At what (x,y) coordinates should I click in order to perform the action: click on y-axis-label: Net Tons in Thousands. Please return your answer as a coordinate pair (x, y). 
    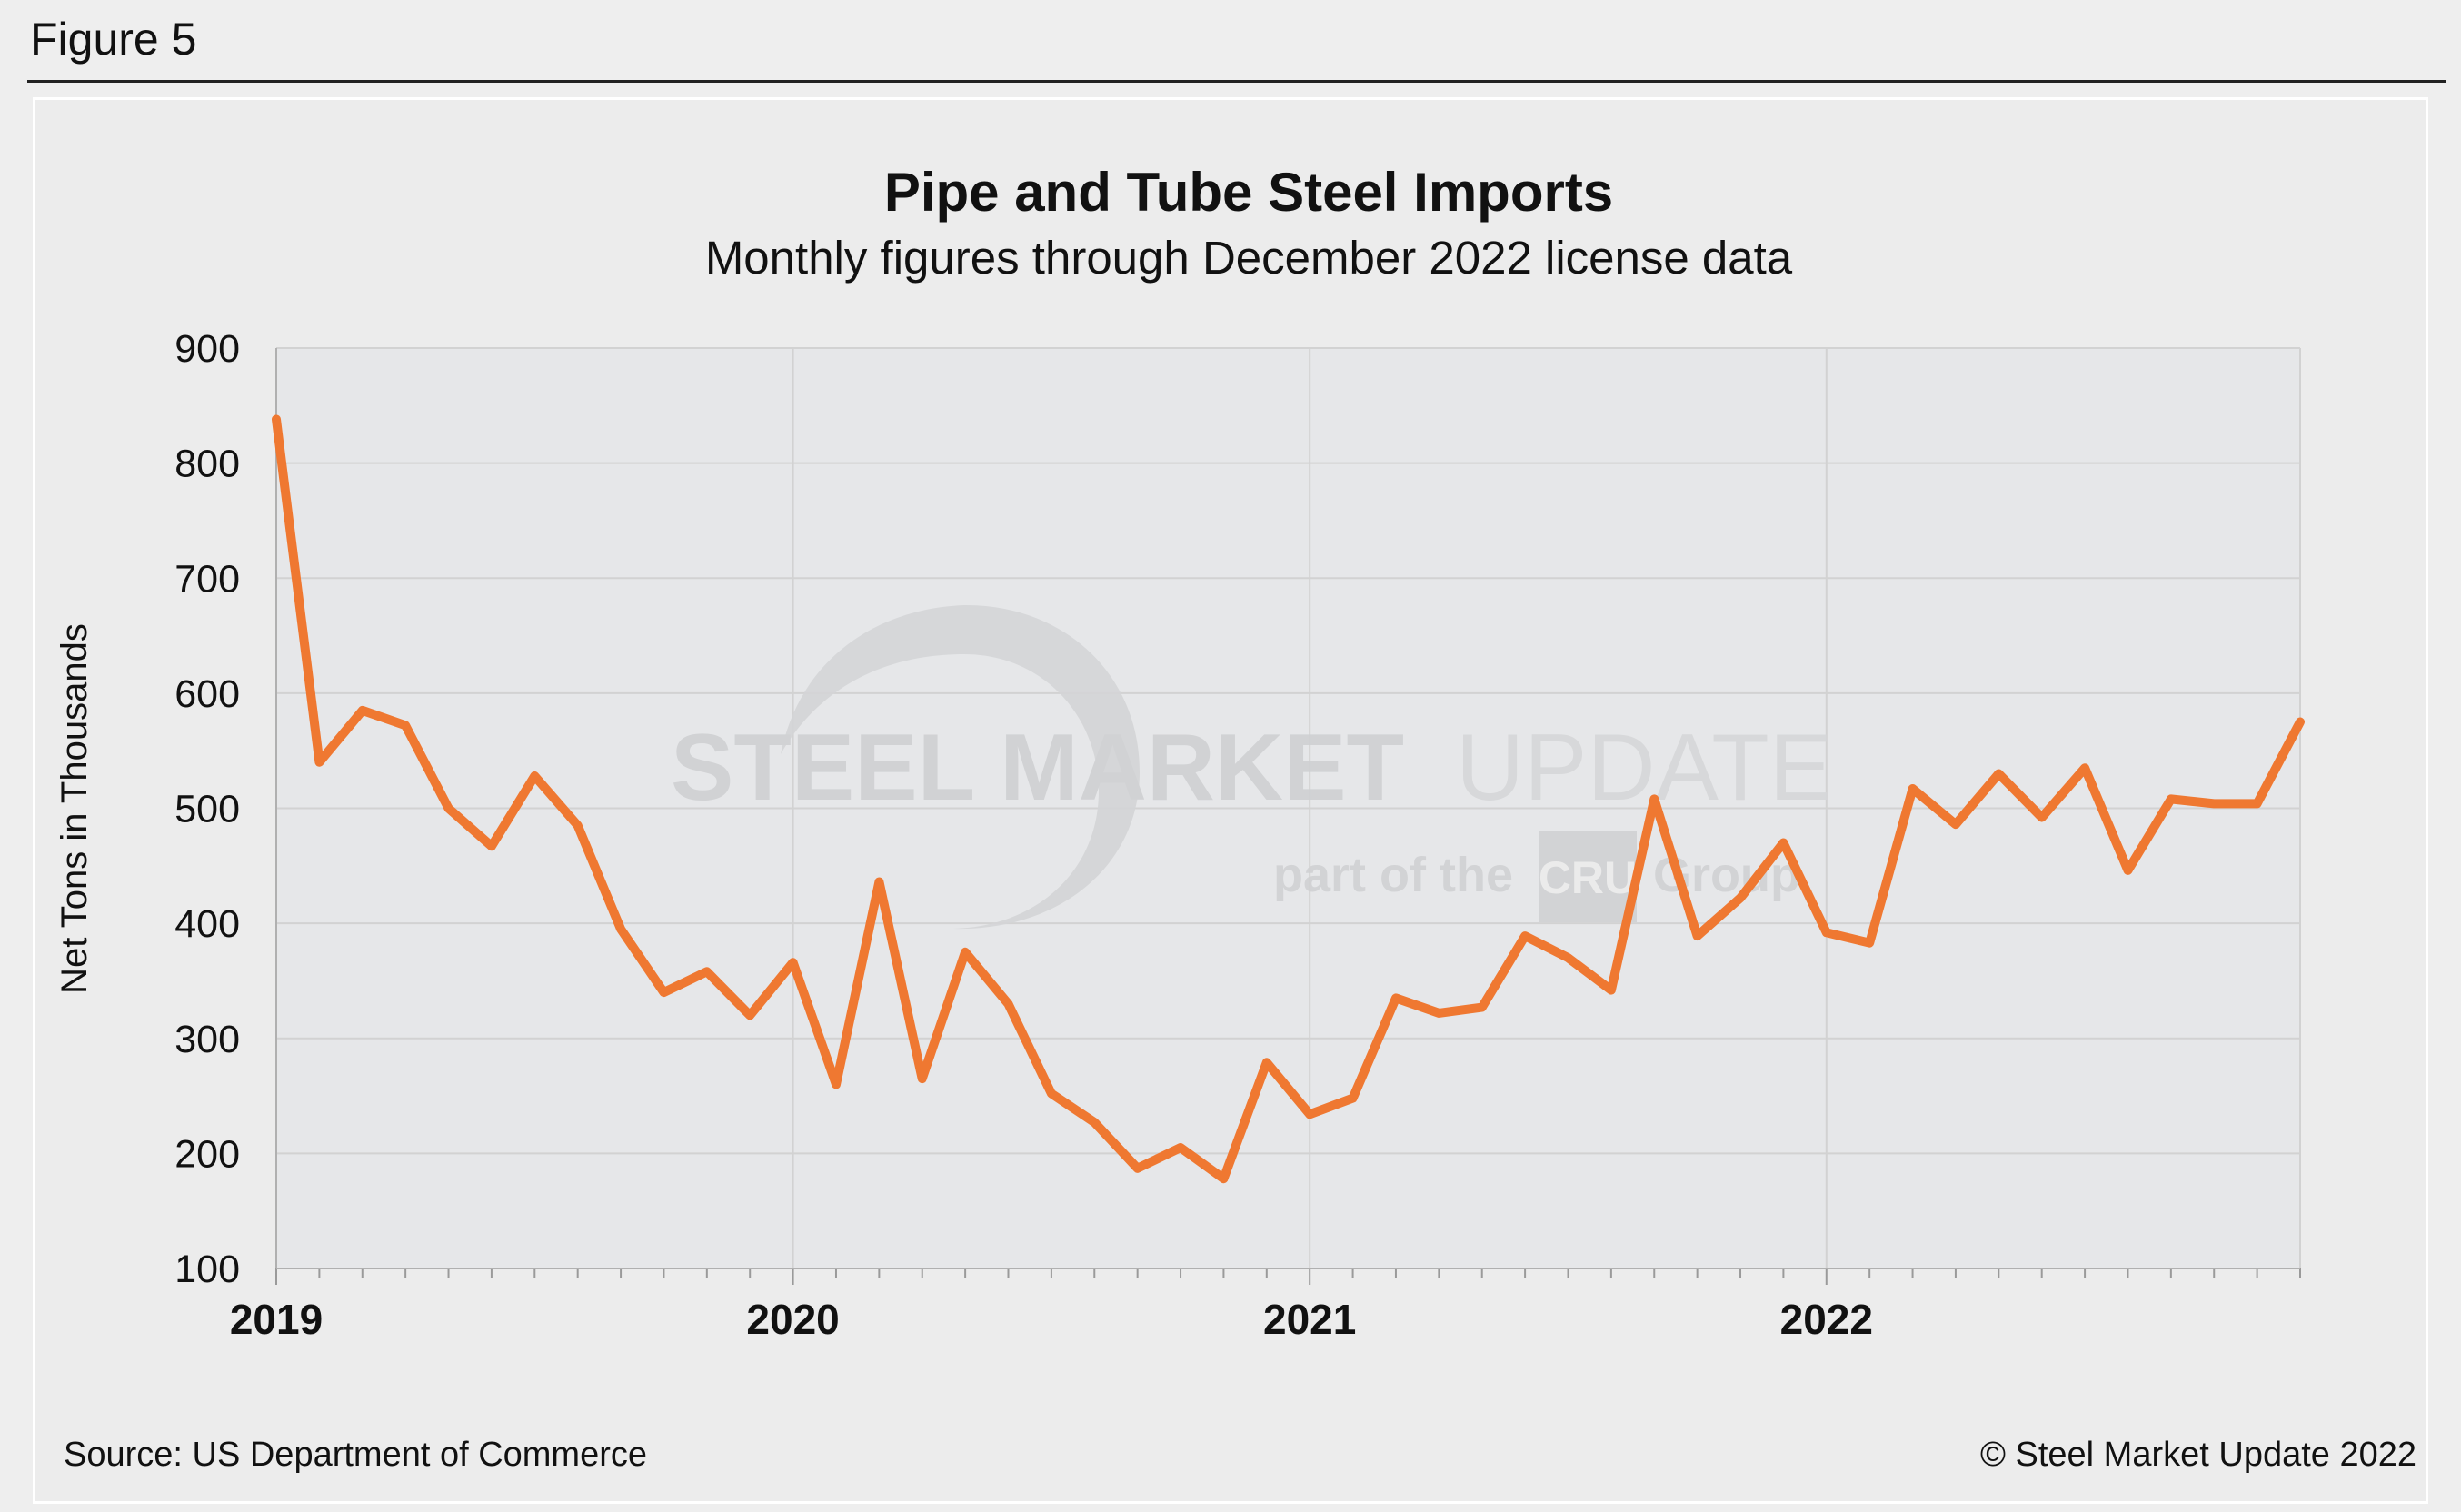
    Looking at the image, I should click on (75, 808).